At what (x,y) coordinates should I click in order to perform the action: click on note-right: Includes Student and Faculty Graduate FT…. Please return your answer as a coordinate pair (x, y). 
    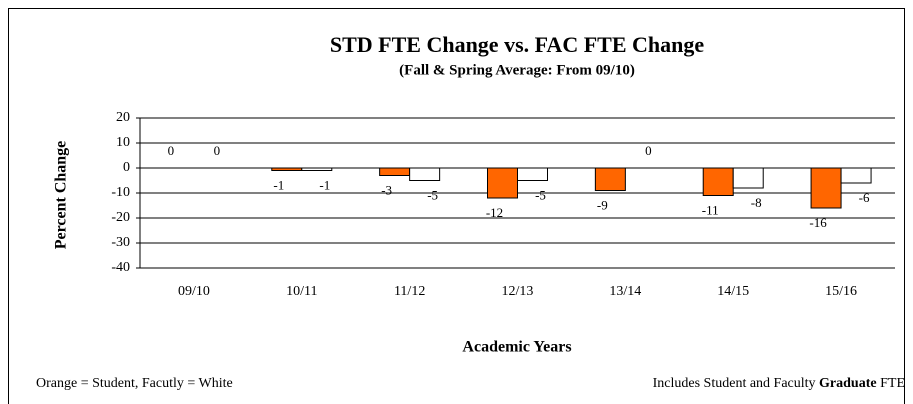
    Looking at the image, I should click on (779, 383).